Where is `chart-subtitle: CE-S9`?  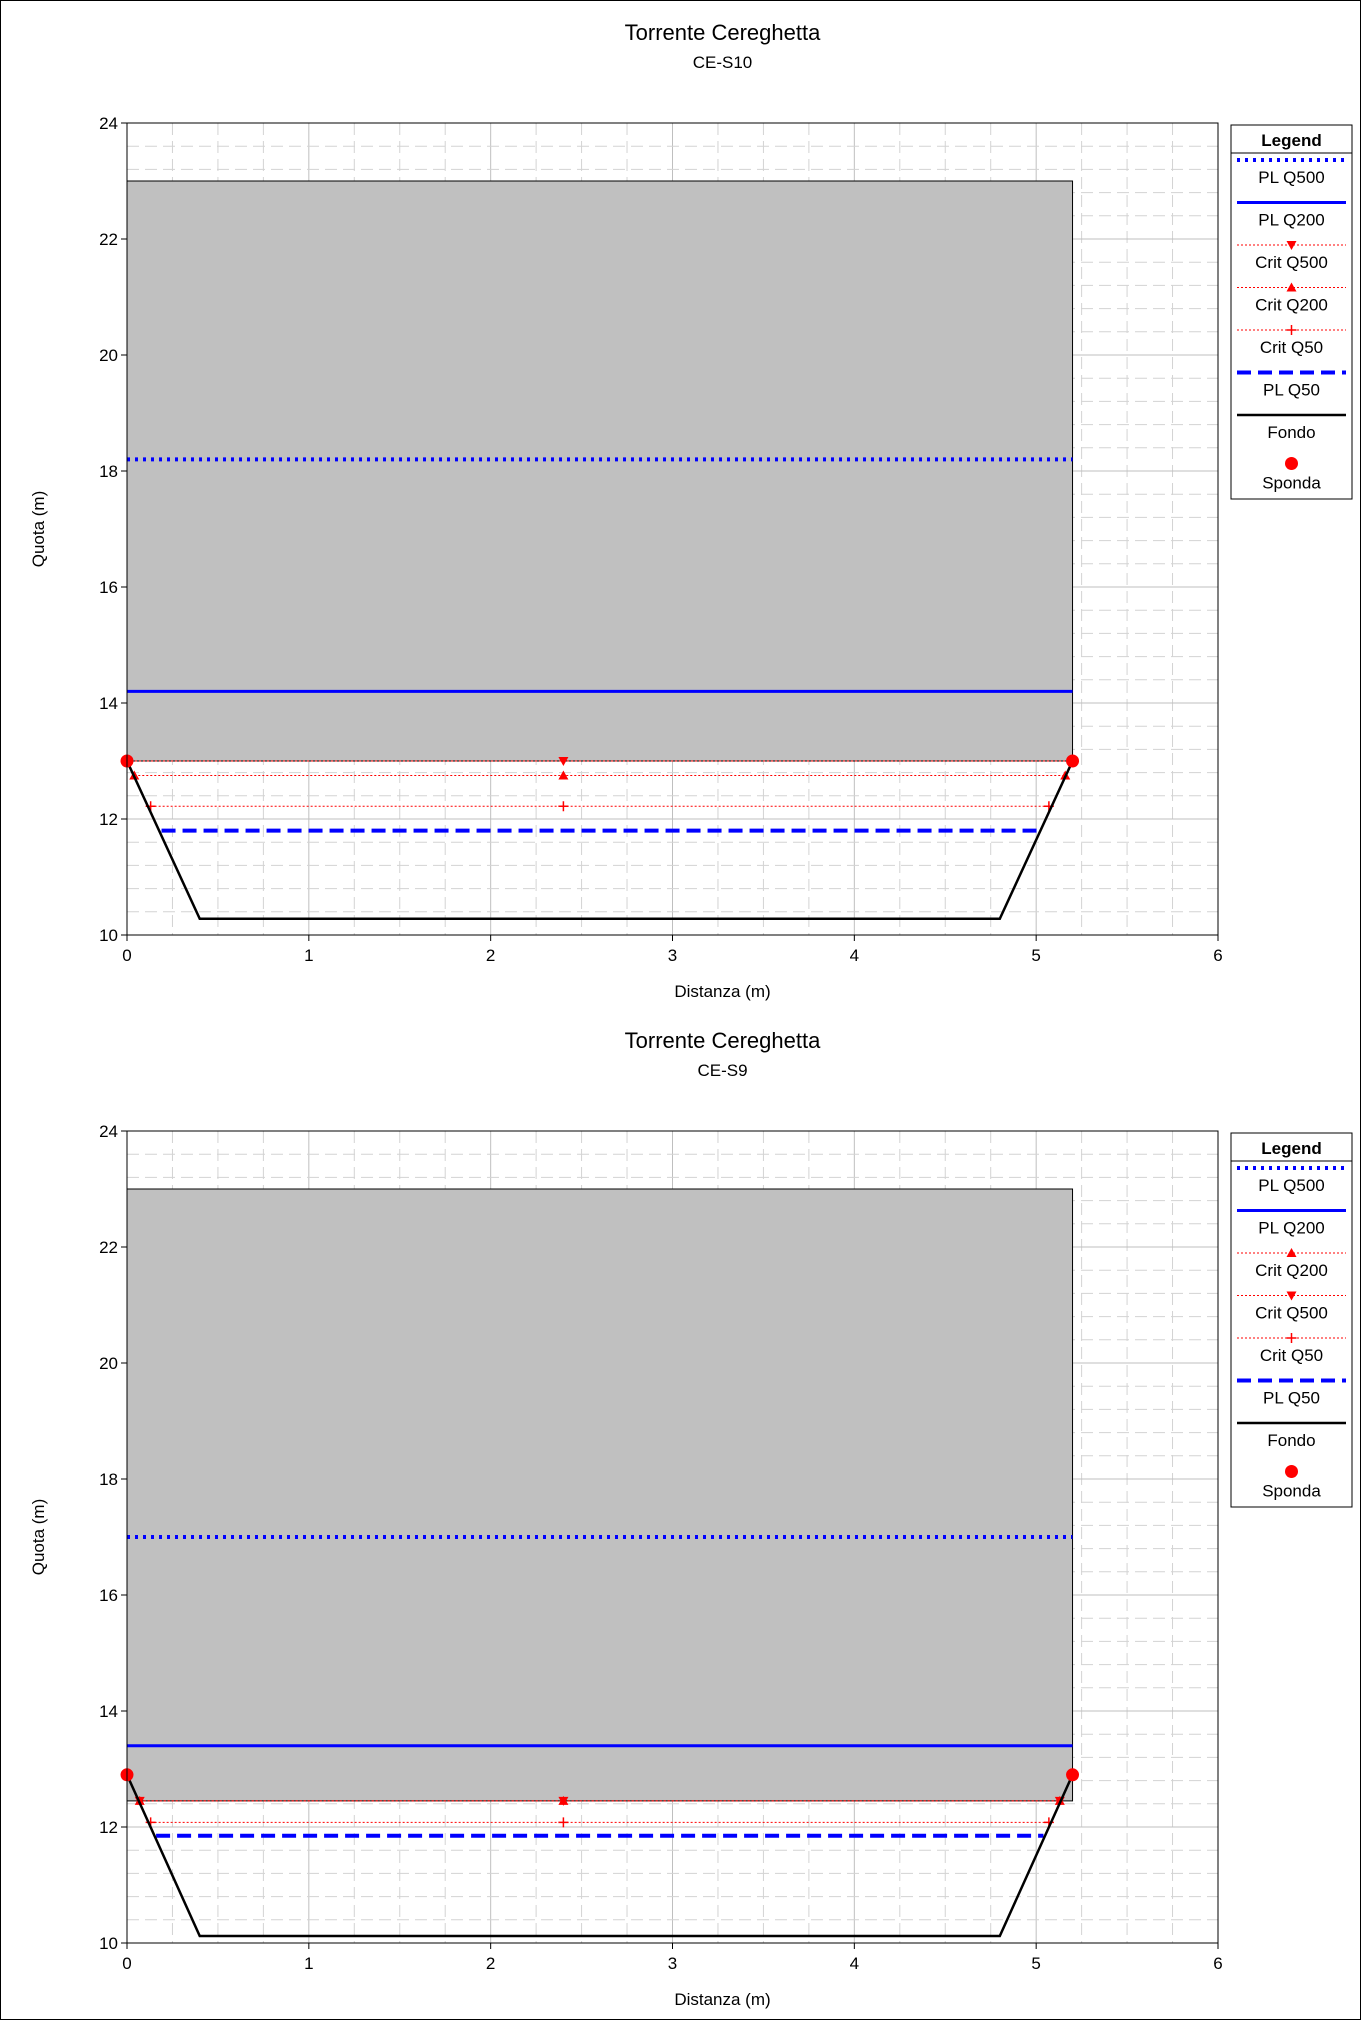 chart-subtitle: CE-S9 is located at coordinates (722, 1070).